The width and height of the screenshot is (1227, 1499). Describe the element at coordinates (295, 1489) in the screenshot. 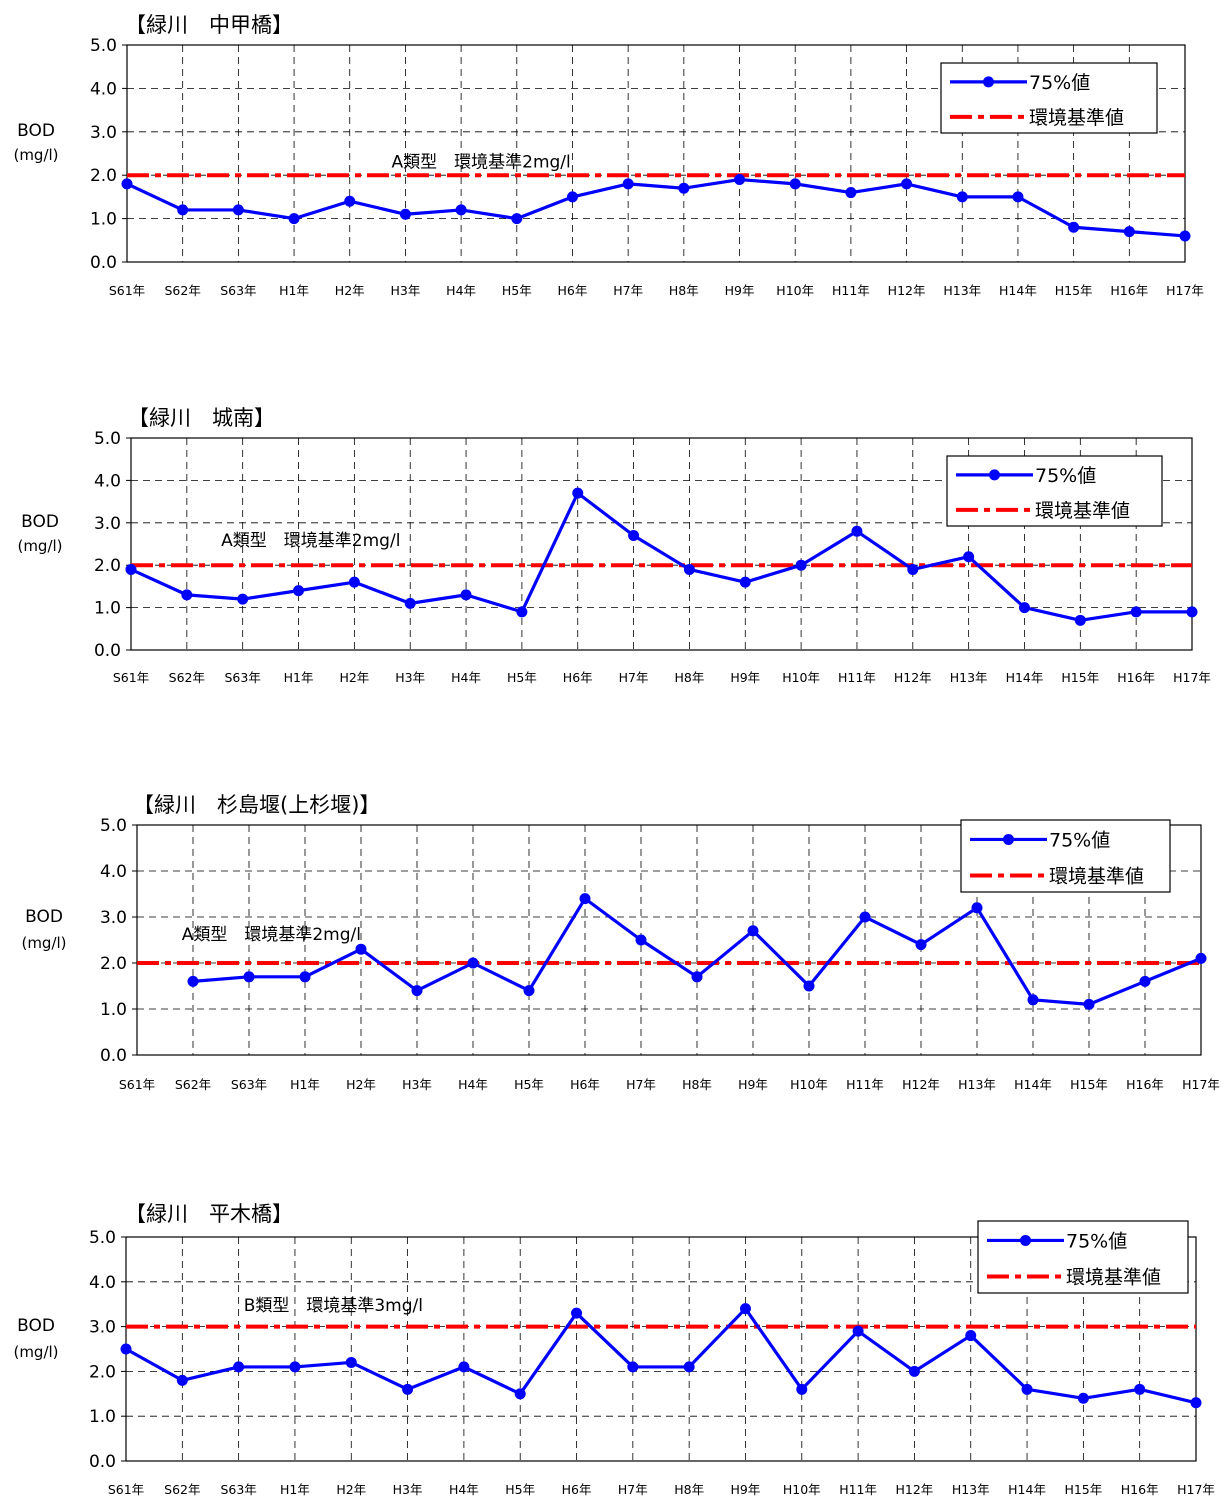

I see `x-tick-label: H1年` at that location.